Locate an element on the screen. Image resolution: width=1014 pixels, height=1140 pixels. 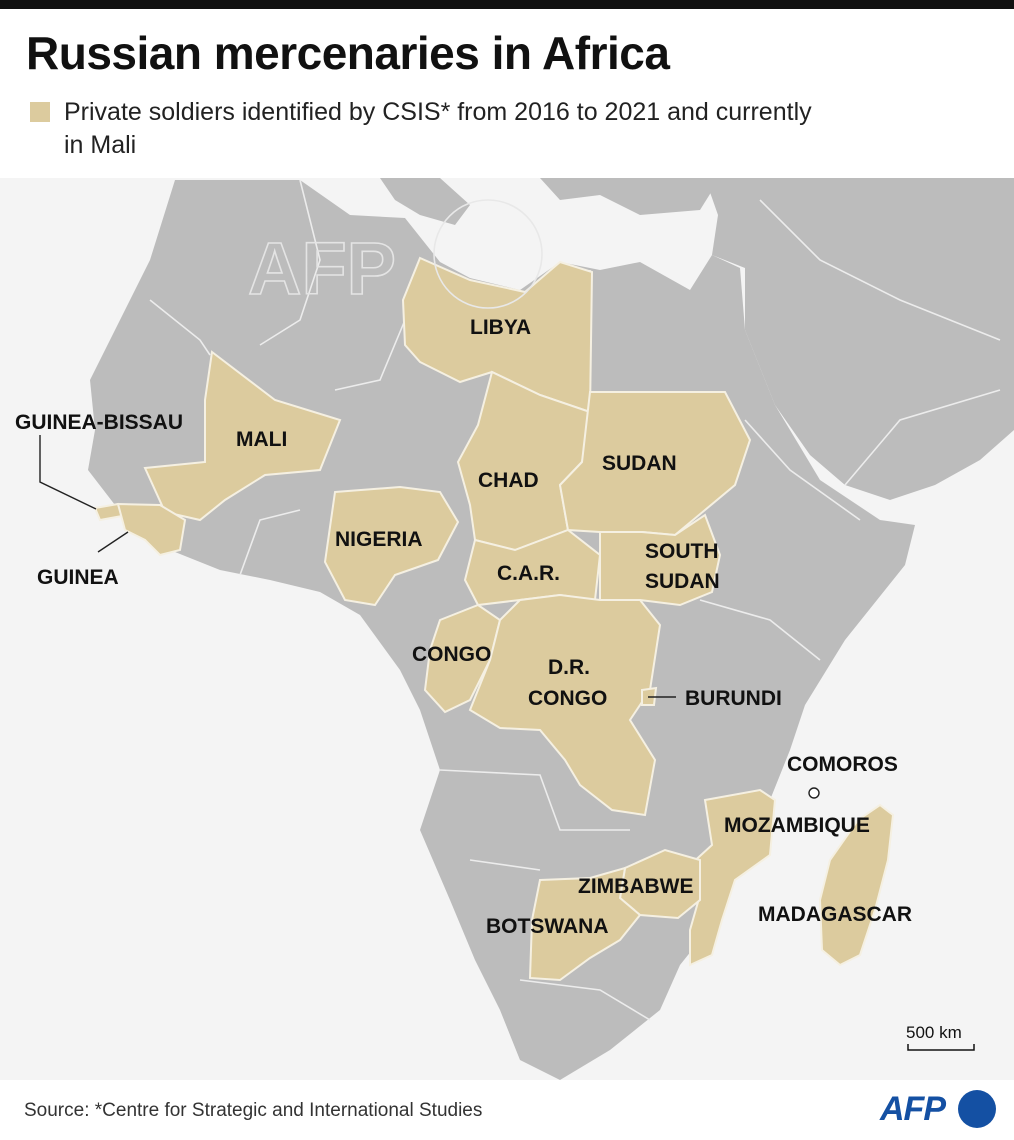
label-sudan: SUDAN is located at coordinates (639, 463).